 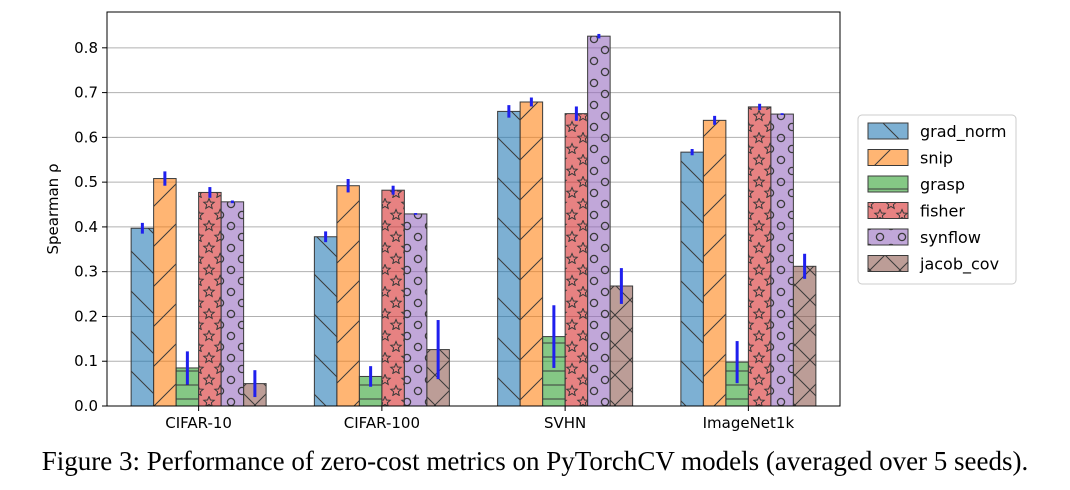 I want to click on legend-swatch-hatch-jacob-cov, so click(x=888, y=263).